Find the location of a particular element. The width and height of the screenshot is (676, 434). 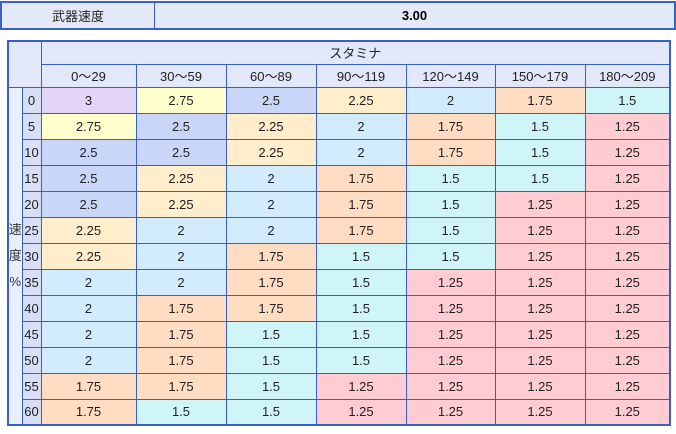

table-row: 5 2.75 2.5 2.25 2 1.75 1.5 1.25 is located at coordinates (339, 126).